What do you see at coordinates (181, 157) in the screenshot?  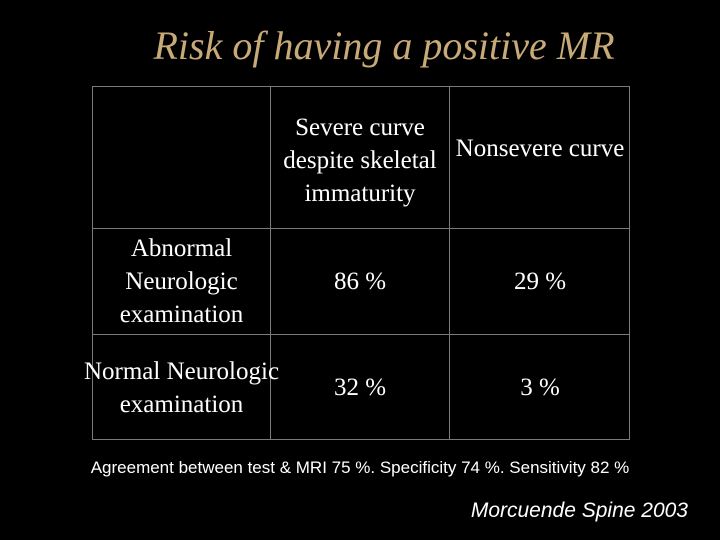 I see `table-corner-cell` at bounding box center [181, 157].